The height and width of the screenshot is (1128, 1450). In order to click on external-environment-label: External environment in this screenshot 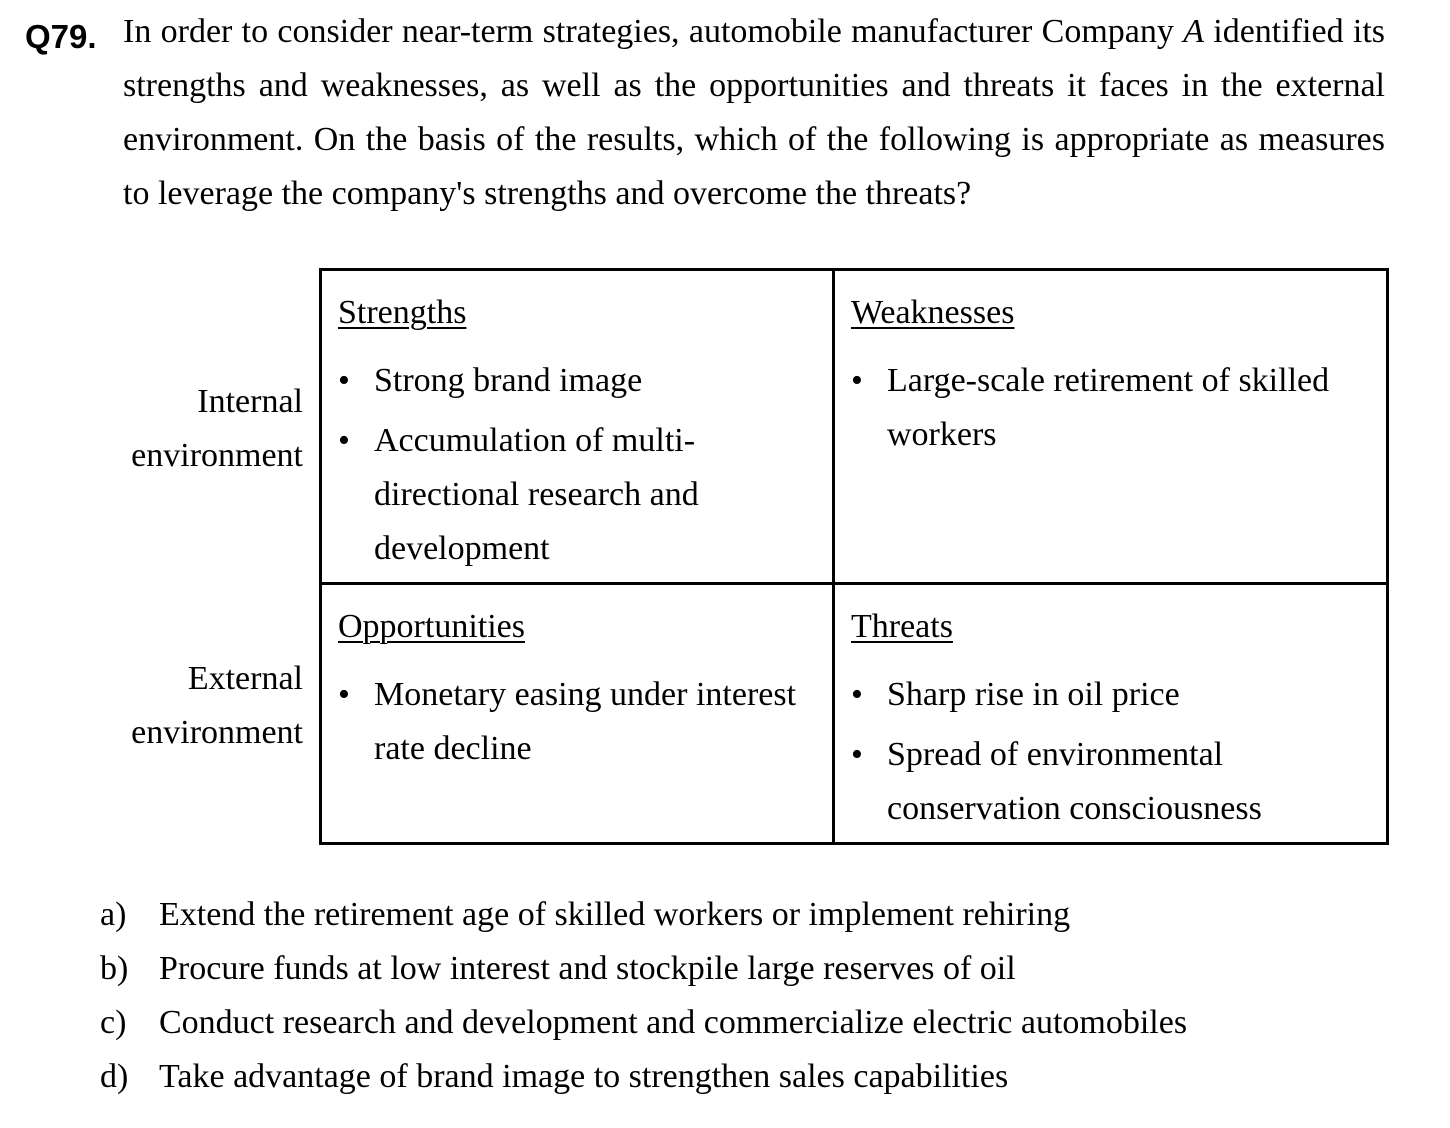, I will do `click(217, 706)`.